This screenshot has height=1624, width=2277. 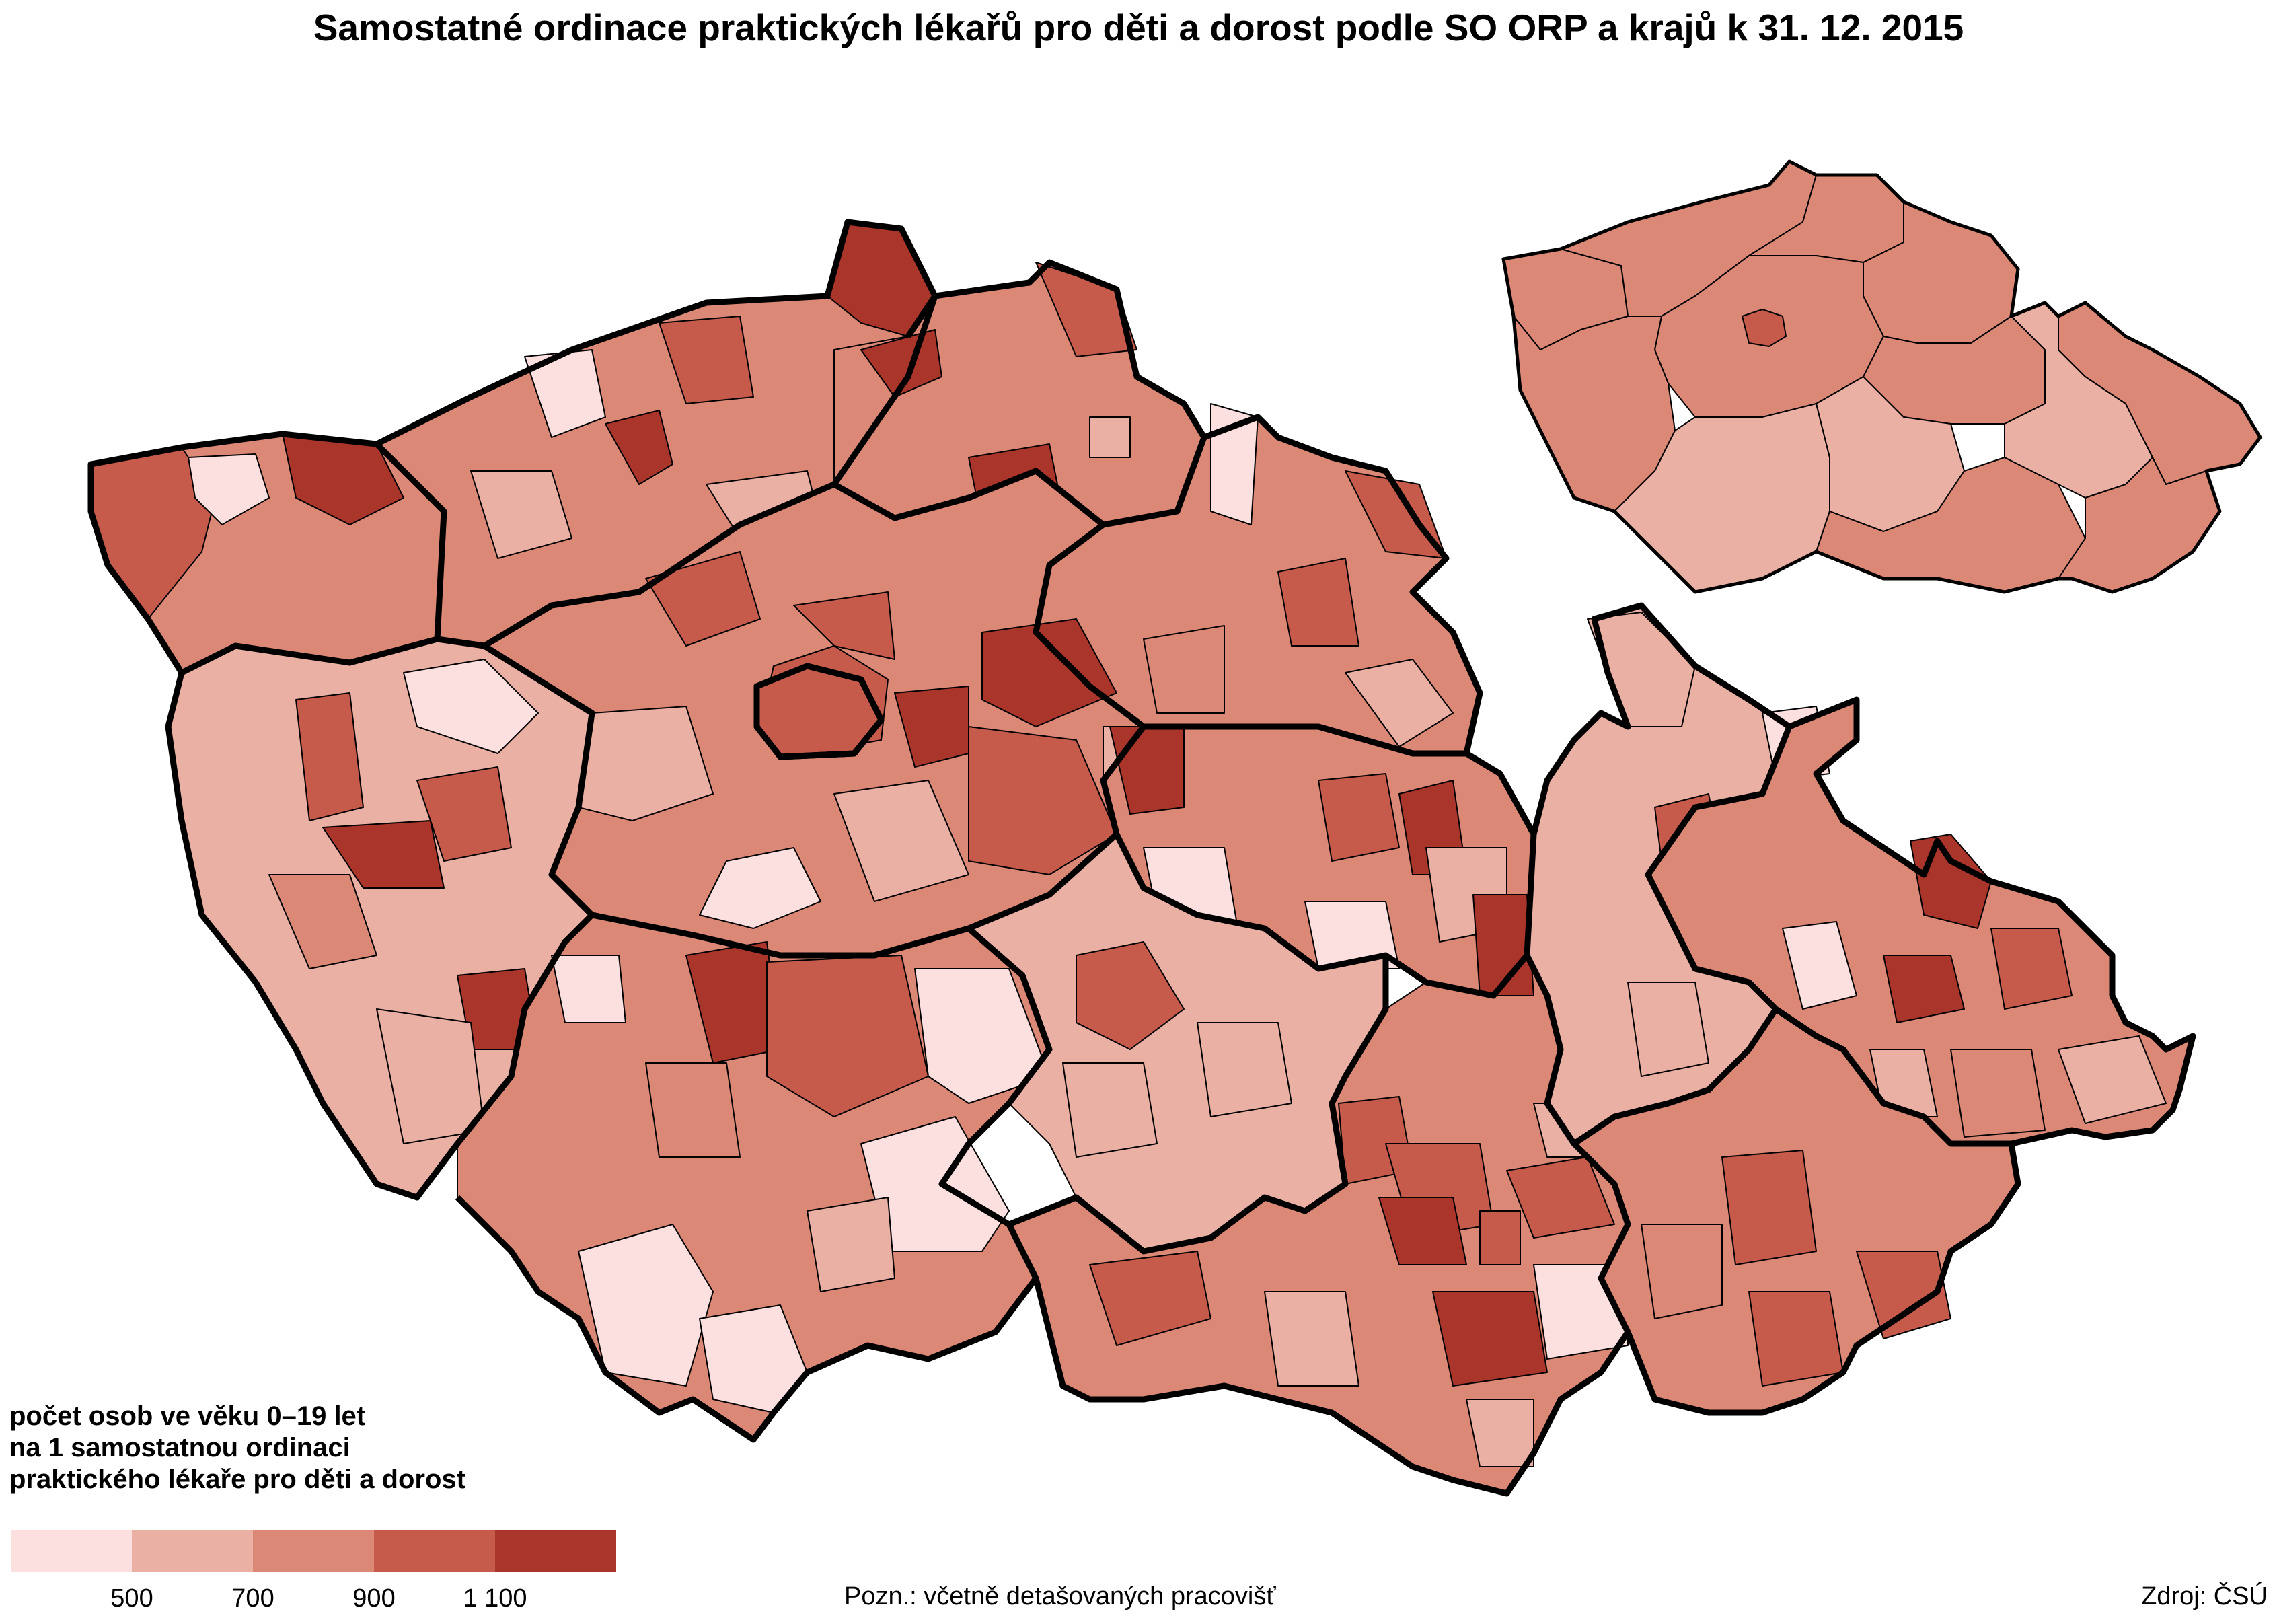 I want to click on region-vysocina, so click(x=1177, y=1043).